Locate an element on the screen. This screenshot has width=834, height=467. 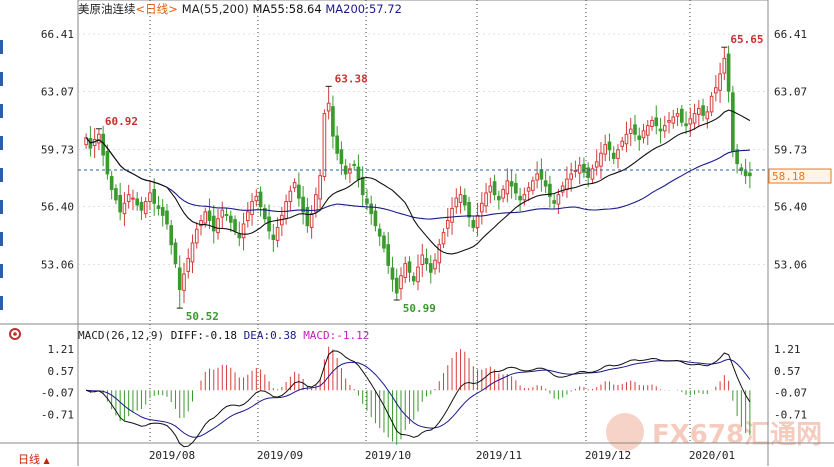
watermark: FX678汇通网 is located at coordinates (737, 435).